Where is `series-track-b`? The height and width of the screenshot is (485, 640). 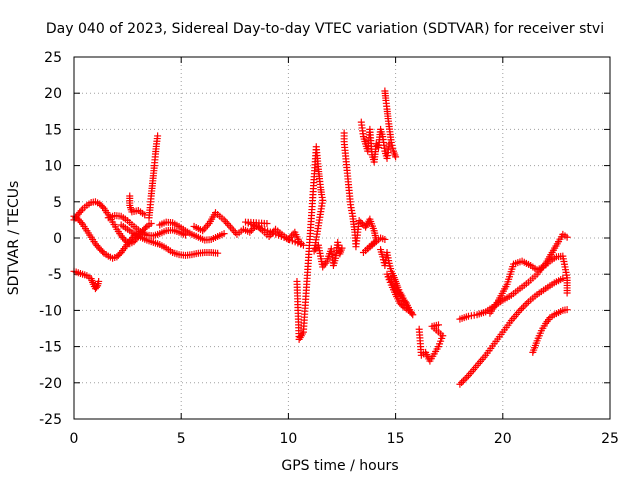 series-track-b is located at coordinates (106, 237).